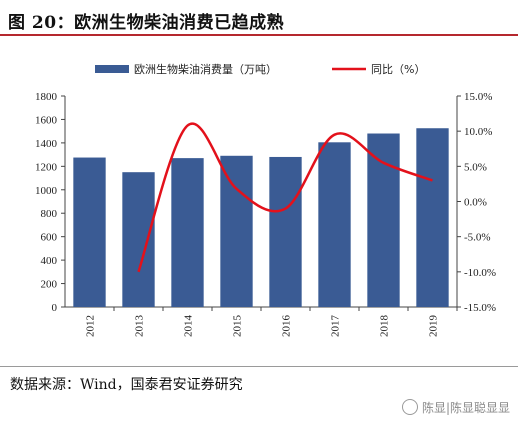  Describe the element at coordinates (46, 97) in the screenshot. I see `left-tick-label: 1800` at that location.